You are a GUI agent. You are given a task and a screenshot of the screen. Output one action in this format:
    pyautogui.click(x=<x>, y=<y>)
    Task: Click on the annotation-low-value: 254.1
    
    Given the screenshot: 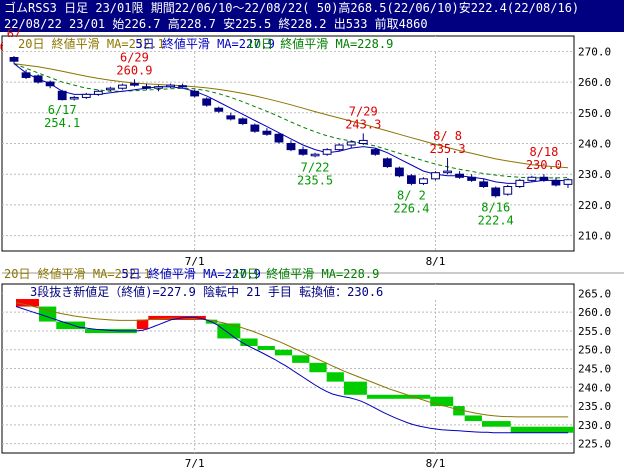 What is the action you would take?
    pyautogui.click(x=62, y=123)
    